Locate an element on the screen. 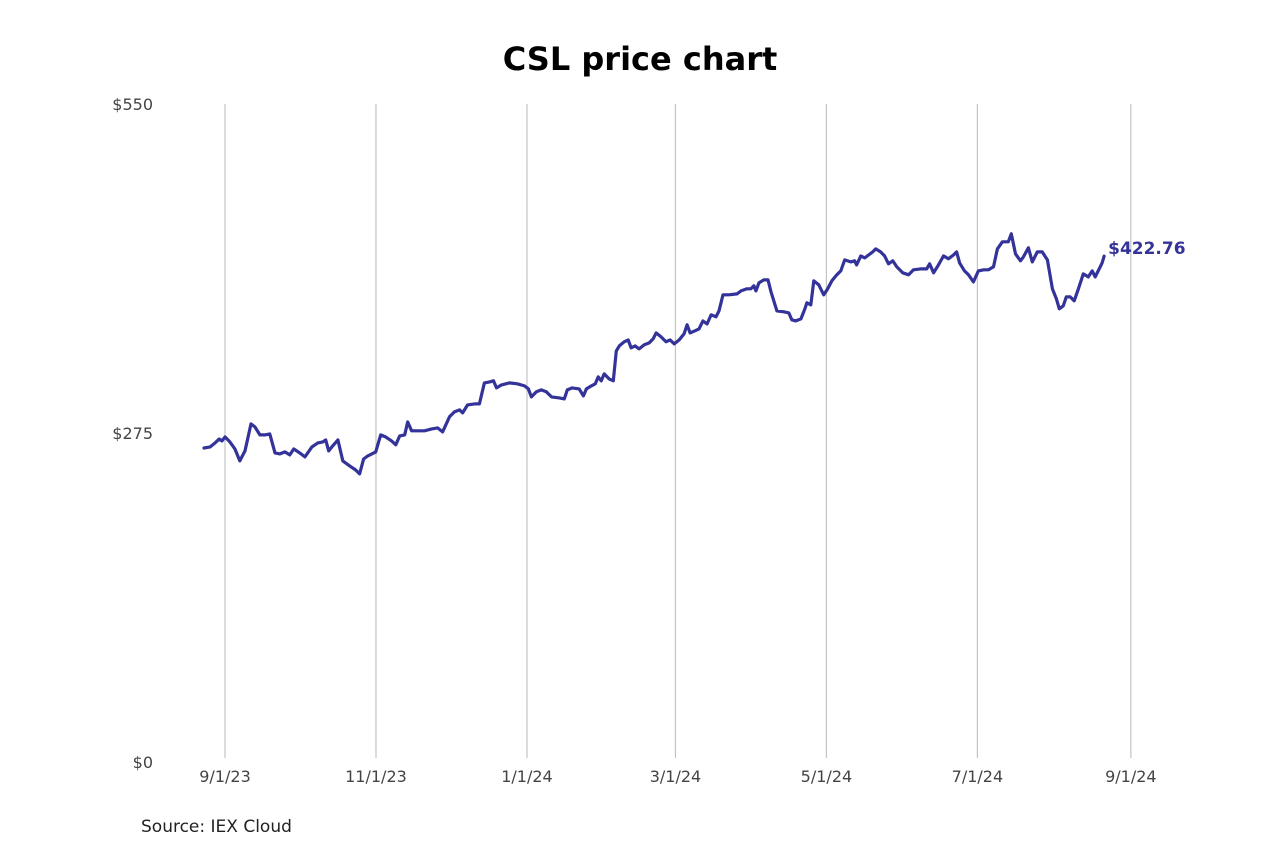  y-tick-label: $550 is located at coordinates (132, 104).